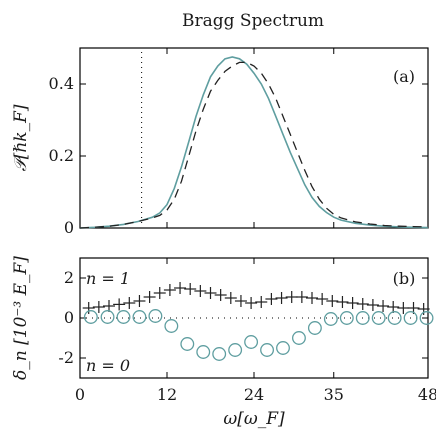  I want to click on panel-a-ytick-label: 0.4, so click(61, 83).